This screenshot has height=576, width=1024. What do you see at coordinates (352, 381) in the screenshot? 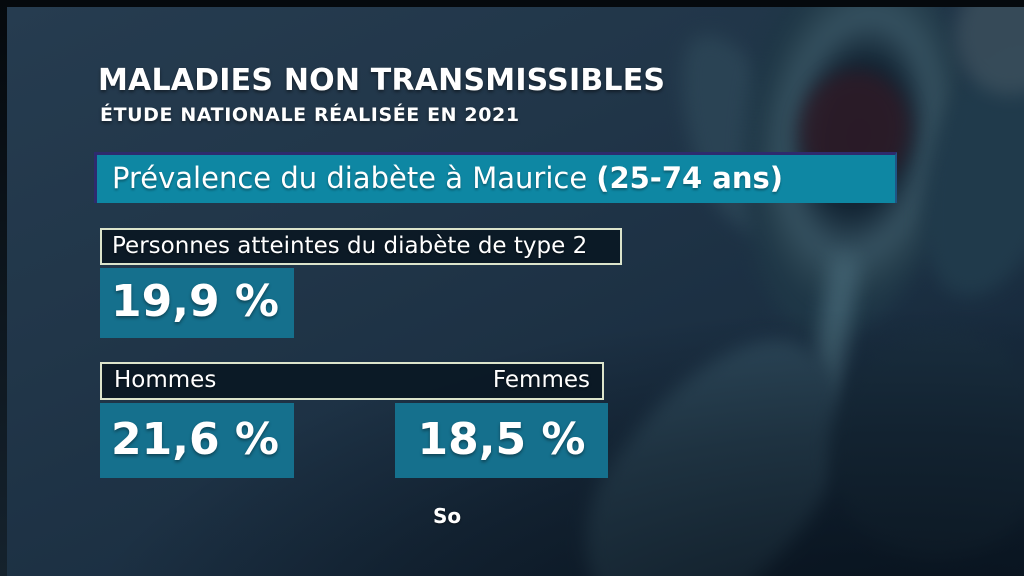
I see `gender-label-box: Hommes Femmes` at bounding box center [352, 381].